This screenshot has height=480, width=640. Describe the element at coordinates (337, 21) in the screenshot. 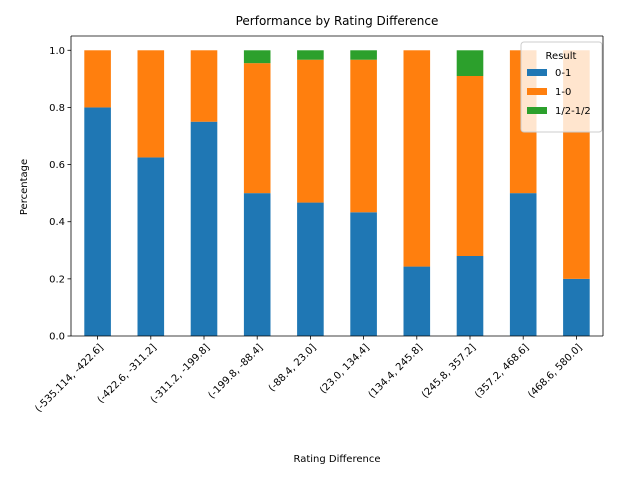

I see `chart-title: Performance by Rating Difference` at that location.